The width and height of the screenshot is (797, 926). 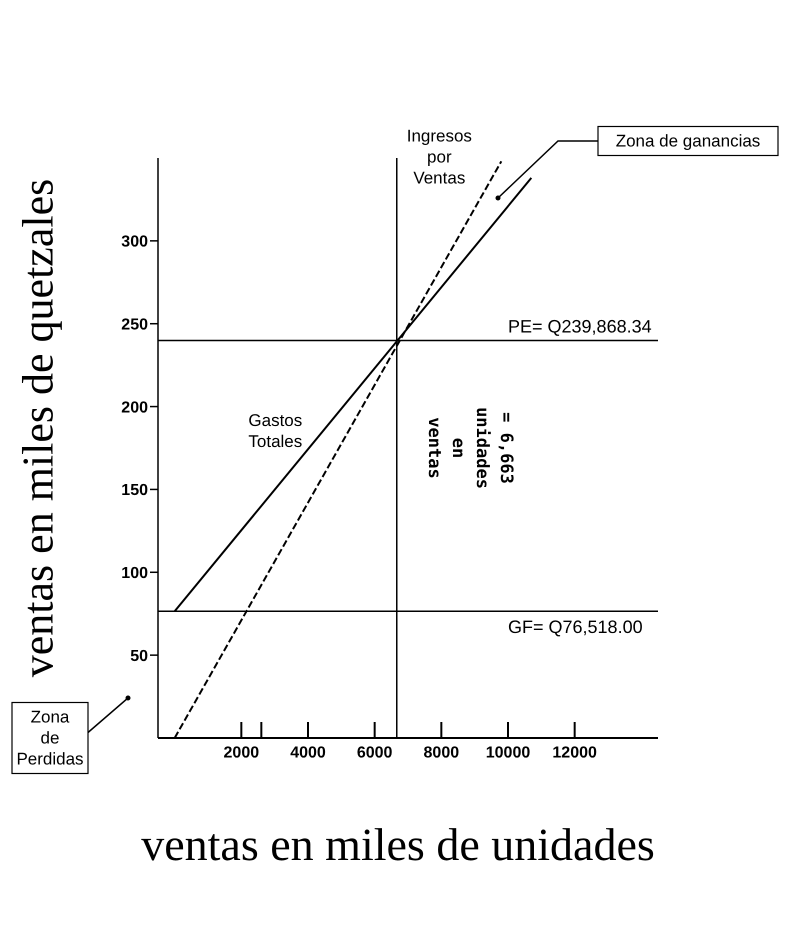 I want to click on ref-line-label: PE= Q239,868.34, so click(x=580, y=326).